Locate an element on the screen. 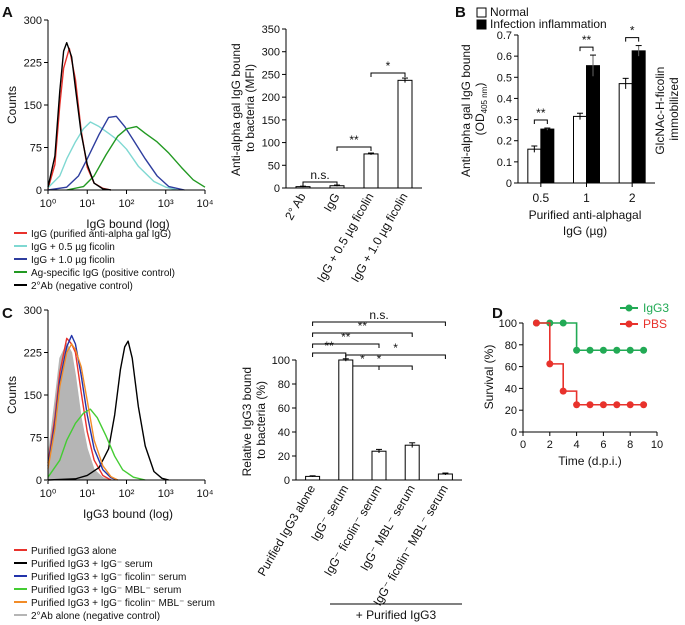  c-bar-y-tick-label: 100 is located at coordinates (281, 361).